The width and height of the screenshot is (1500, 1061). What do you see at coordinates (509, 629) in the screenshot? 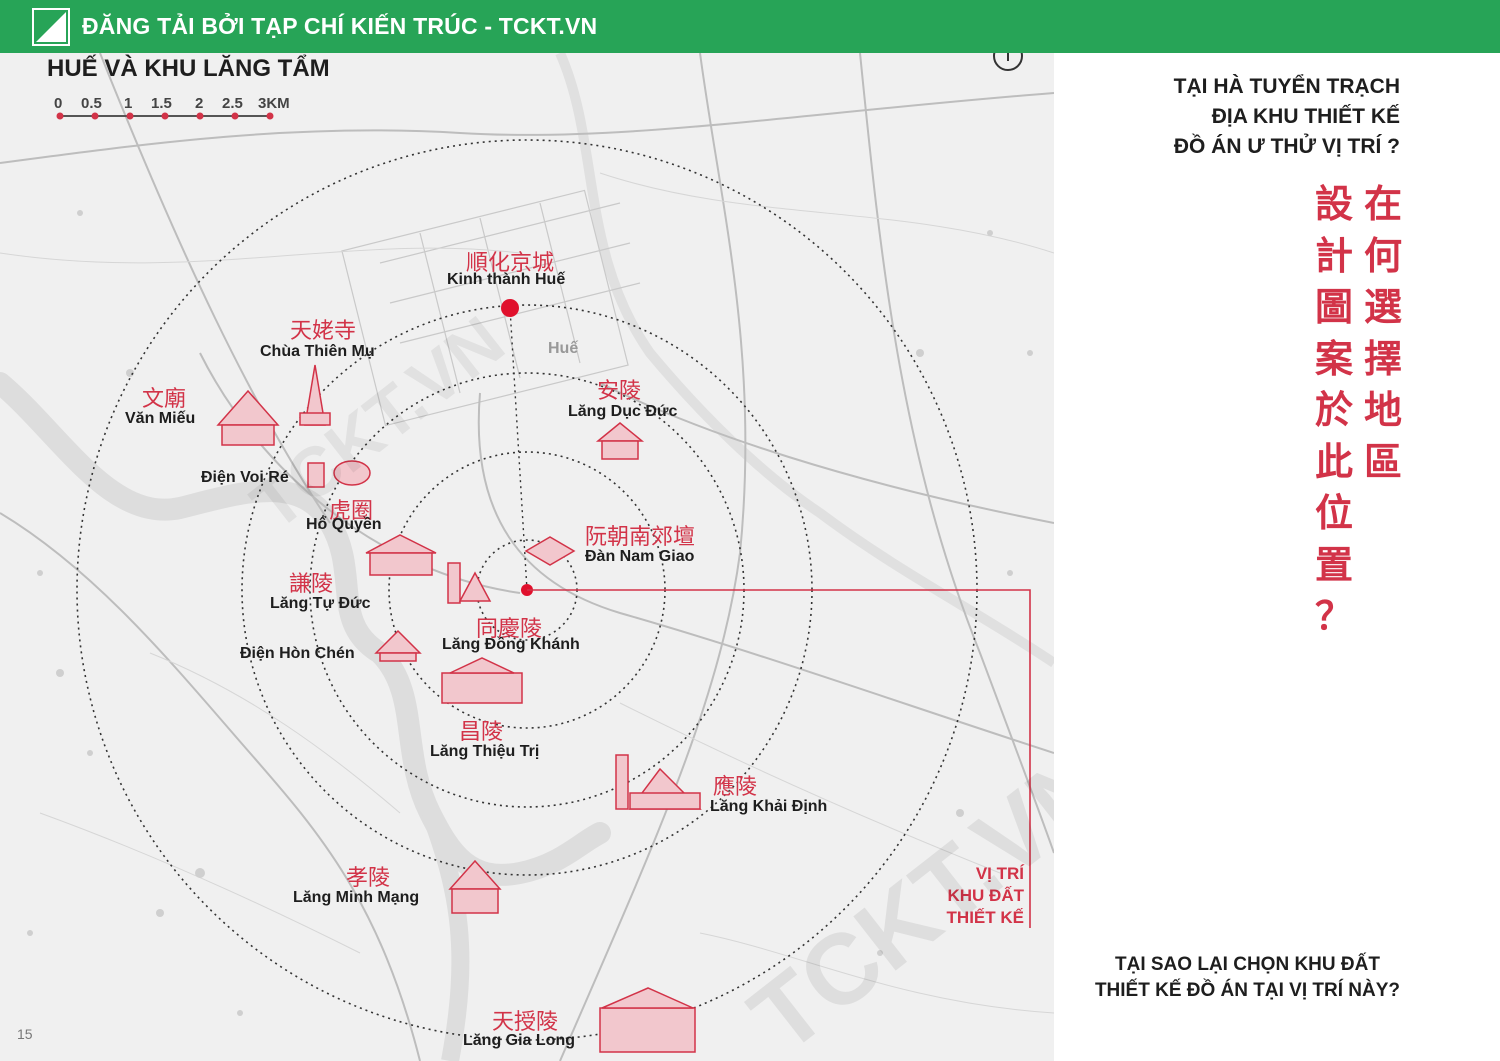
I see `place-cn-dong-khanh: 同慶陵` at bounding box center [509, 629].